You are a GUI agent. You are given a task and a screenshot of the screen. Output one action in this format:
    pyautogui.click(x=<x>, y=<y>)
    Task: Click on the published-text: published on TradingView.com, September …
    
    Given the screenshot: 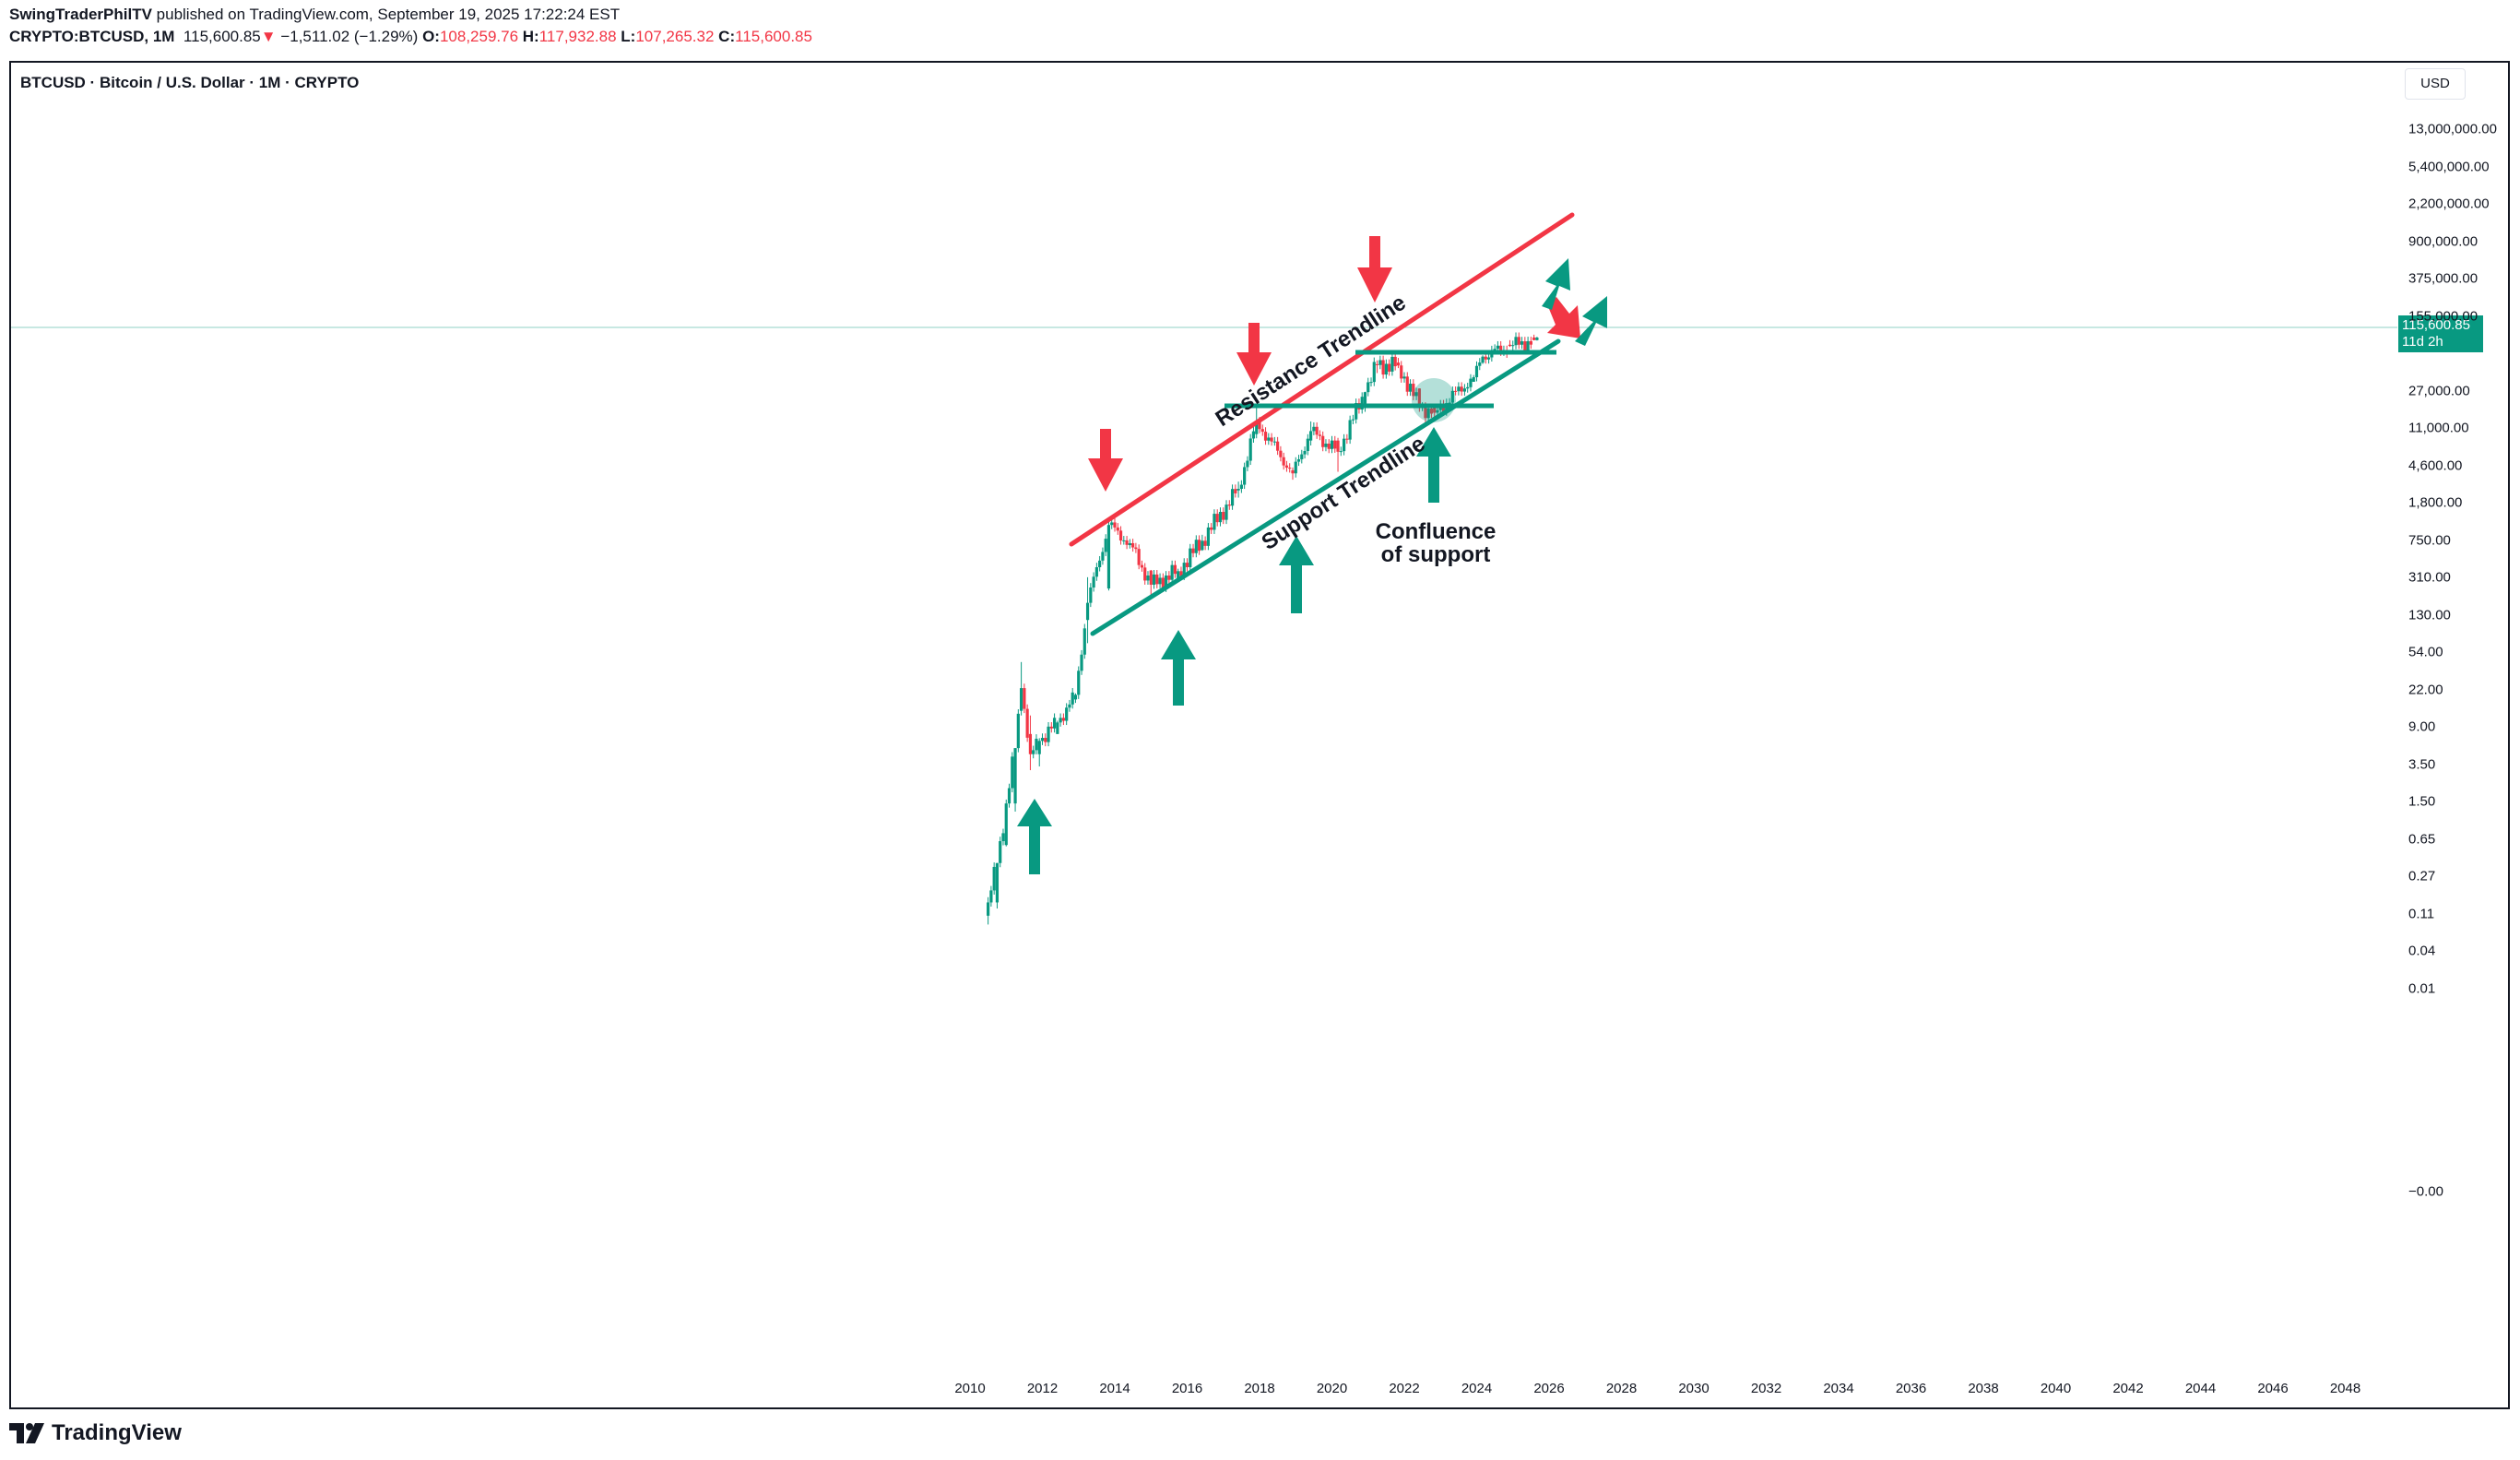 What is the action you would take?
    pyautogui.click(x=388, y=14)
    